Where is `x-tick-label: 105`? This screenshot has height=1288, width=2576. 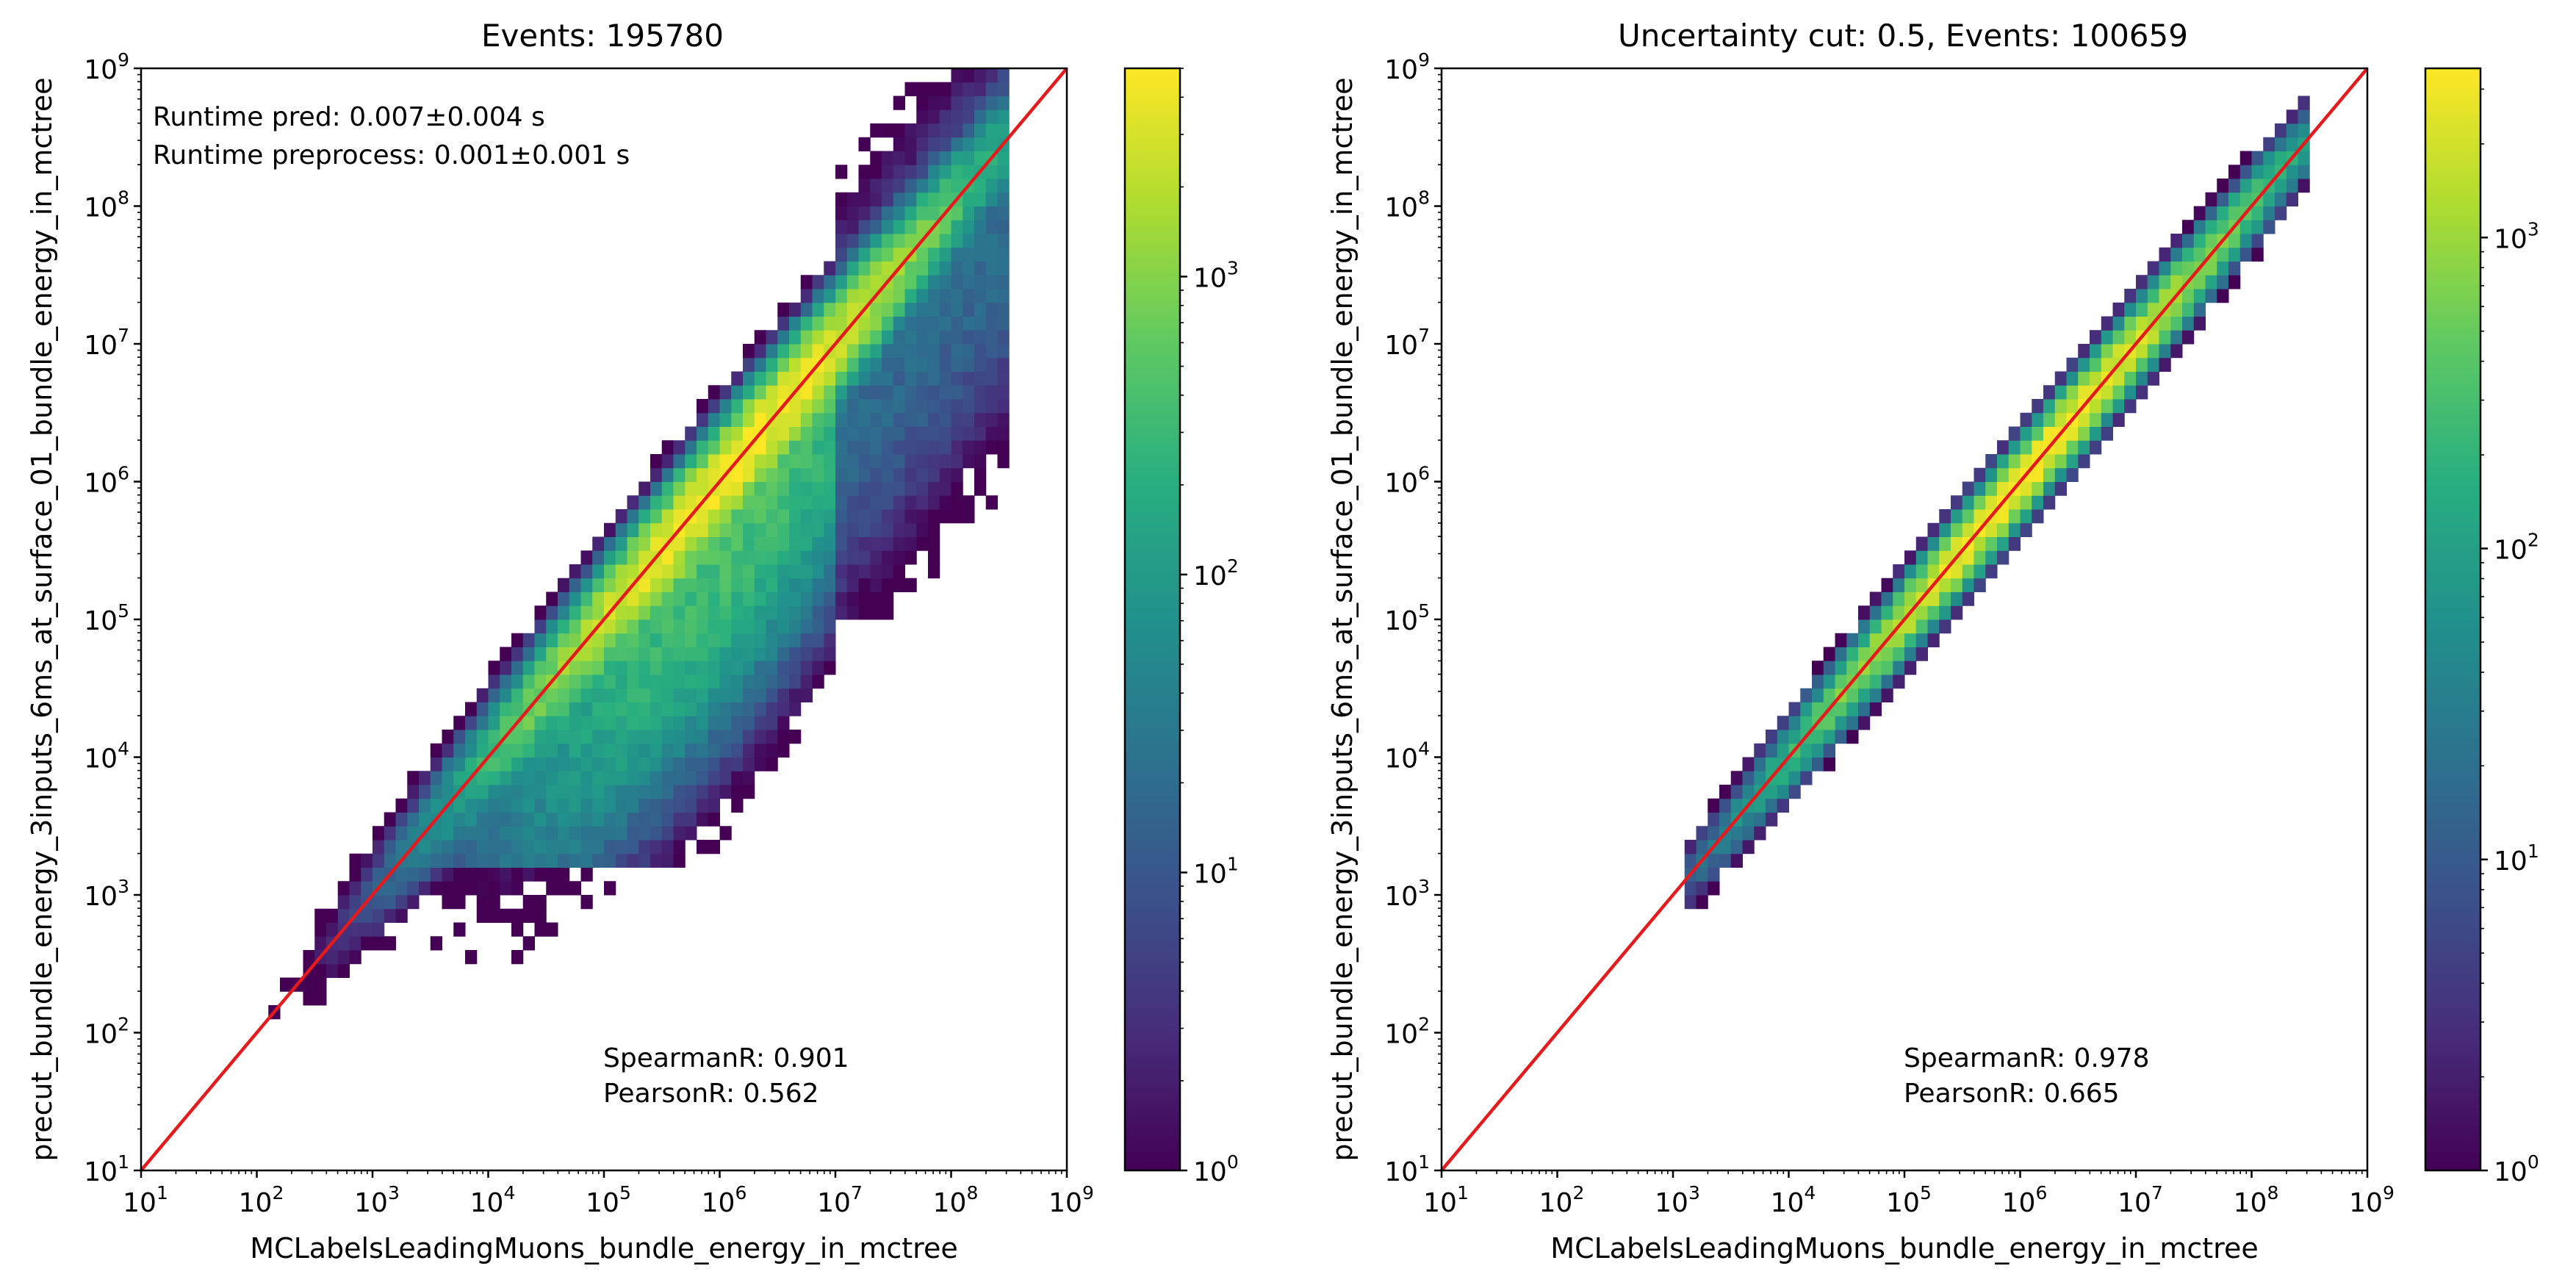 x-tick-label: 105 is located at coordinates (608, 1200).